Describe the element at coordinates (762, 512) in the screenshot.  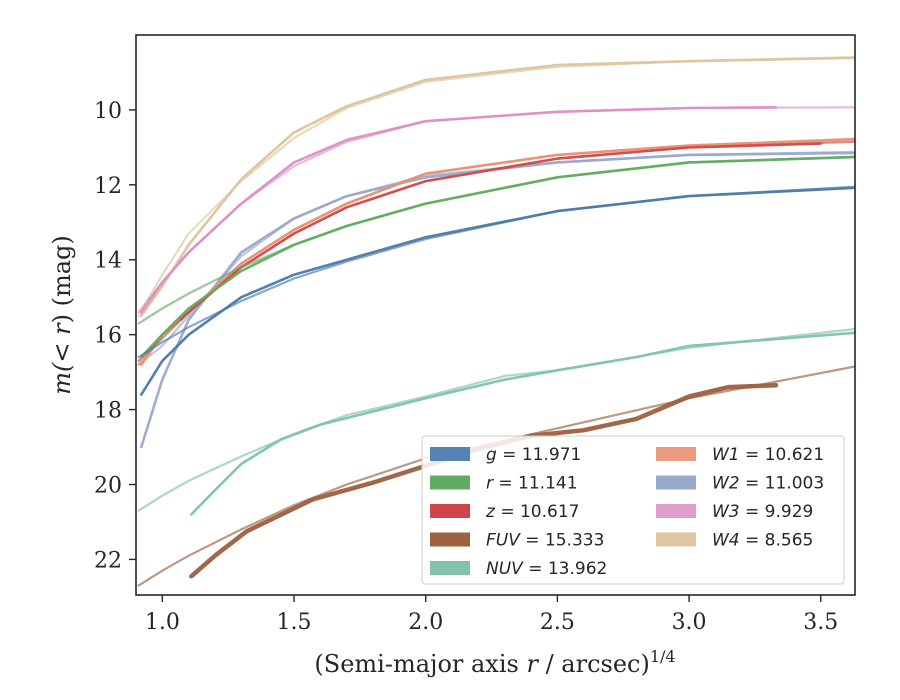
I see `legend-label: W3 = 9.929` at that location.